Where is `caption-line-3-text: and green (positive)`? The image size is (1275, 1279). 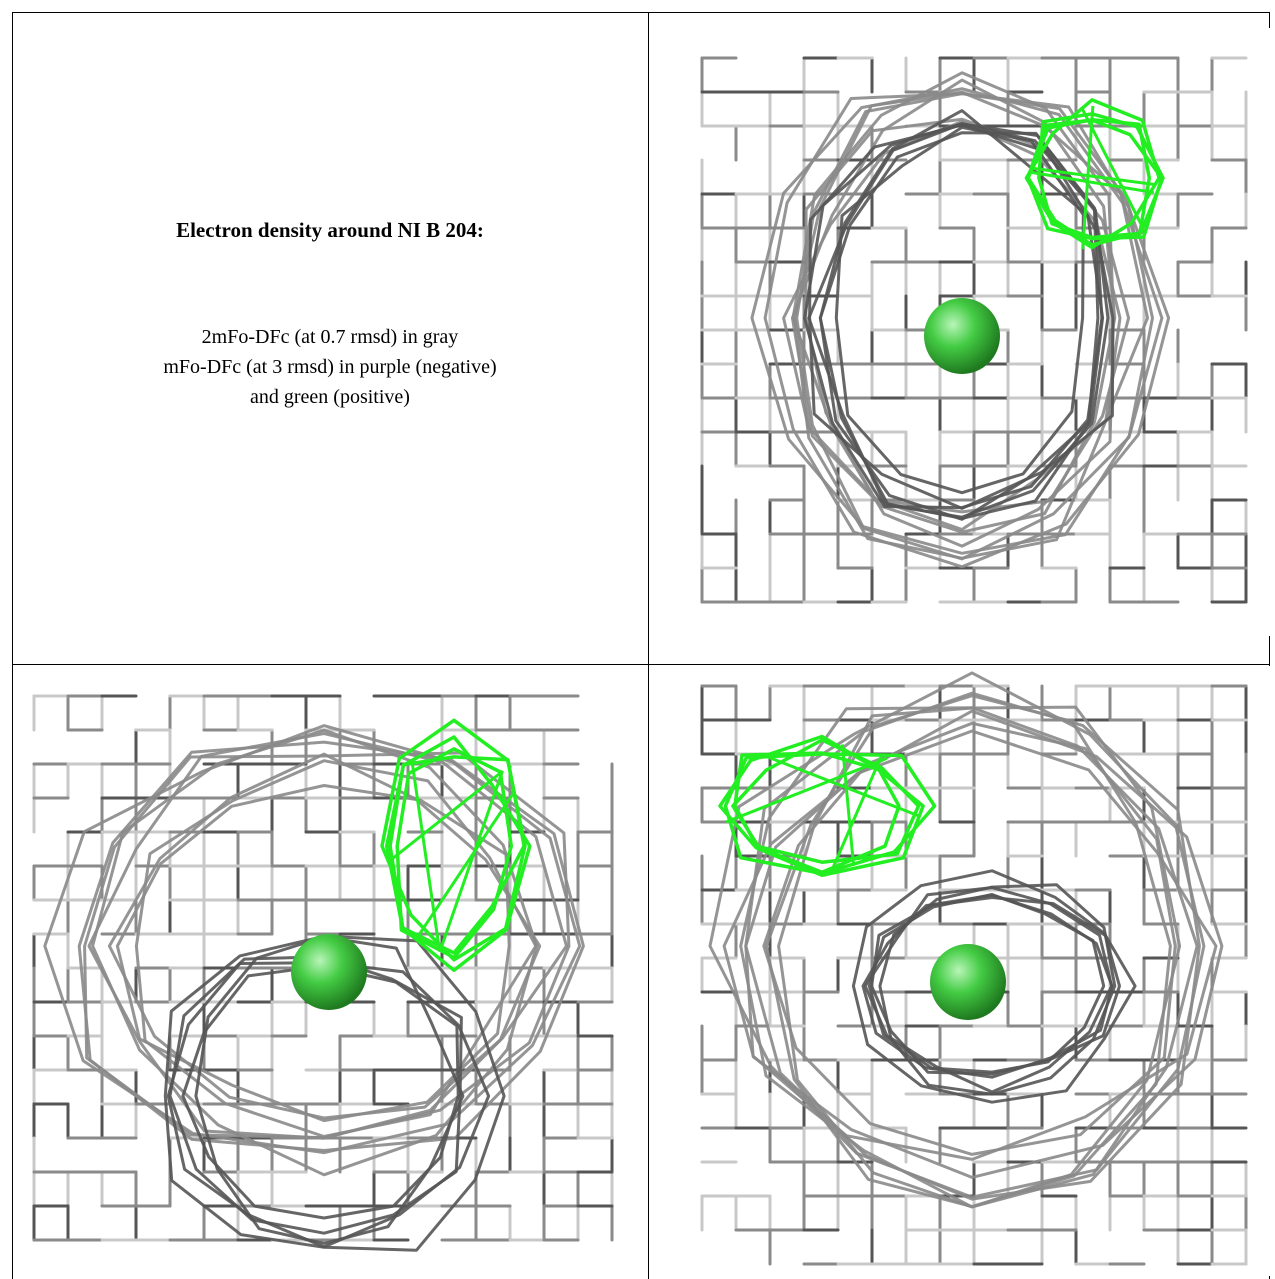 caption-line-3-text: and green (positive) is located at coordinates (330, 397).